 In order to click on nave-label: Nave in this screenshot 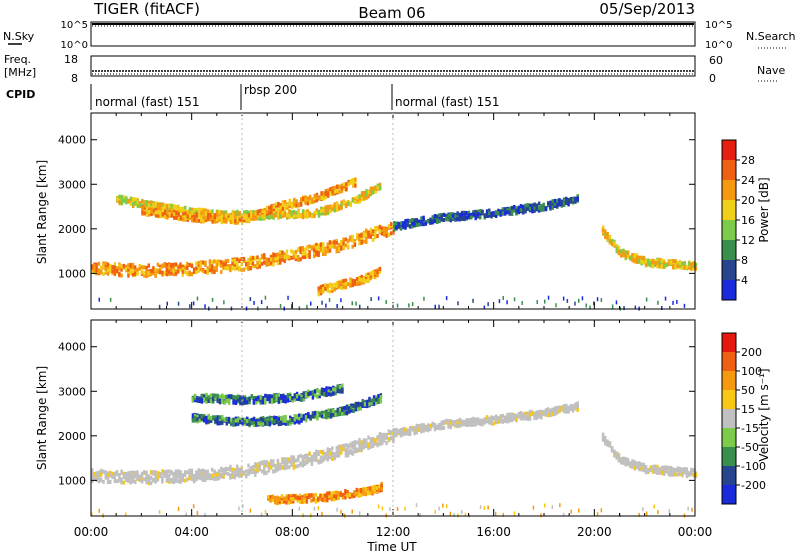, I will do `click(771, 70)`.